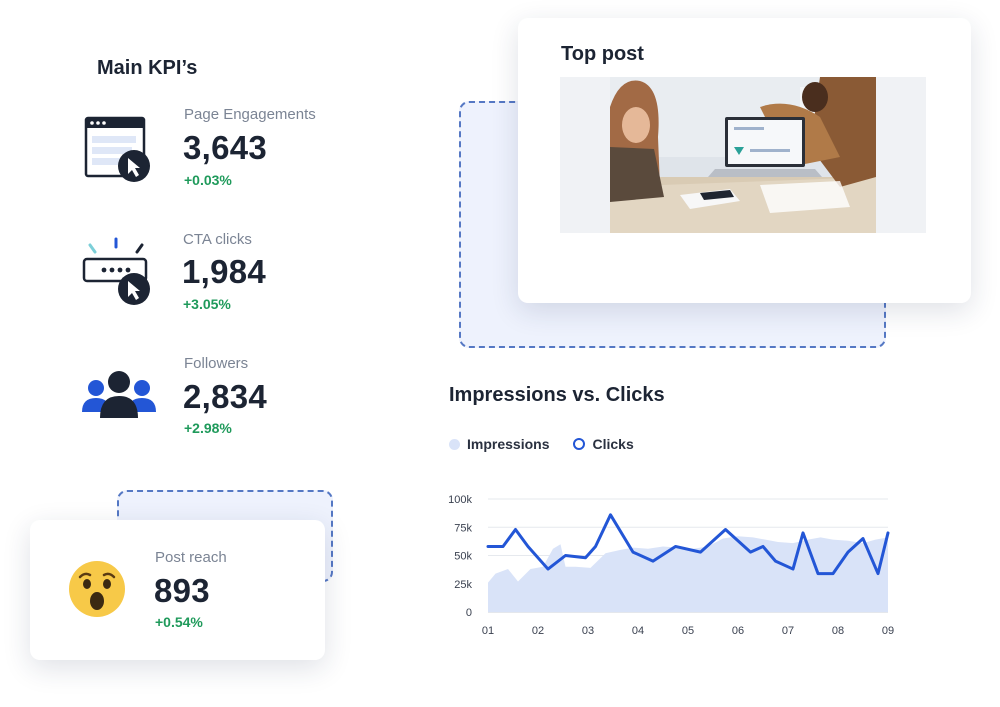  Describe the element at coordinates (117, 272) in the screenshot. I see `button-click-icon` at that location.